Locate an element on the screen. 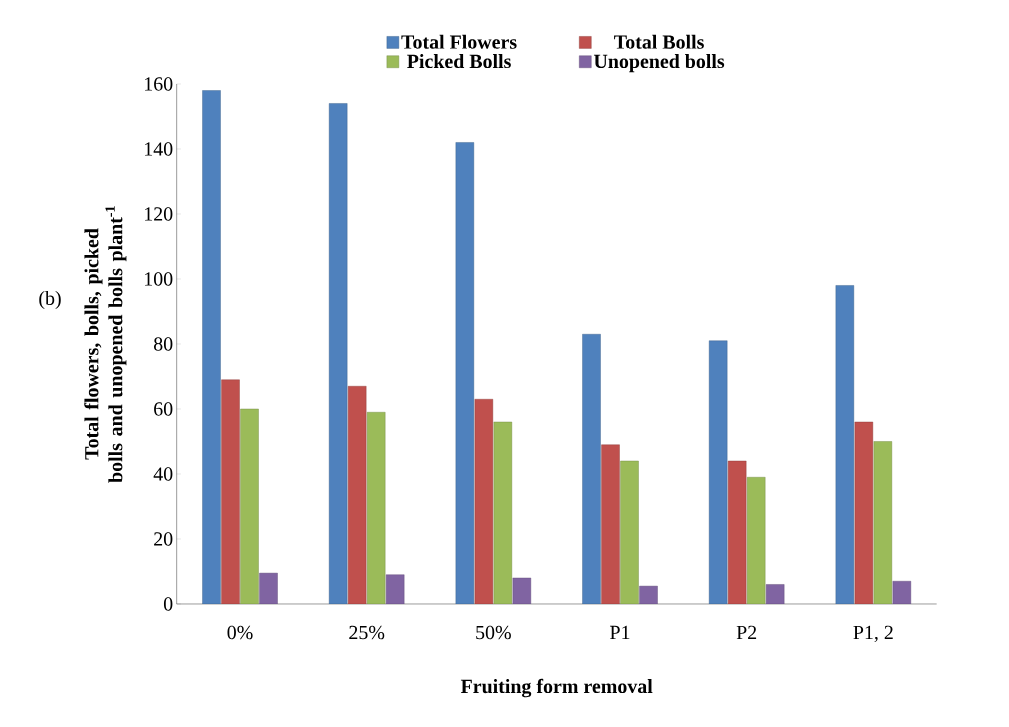 Image resolution: width=1009 pixels, height=727 pixels. x-tick-label: 50% is located at coordinates (493, 632).